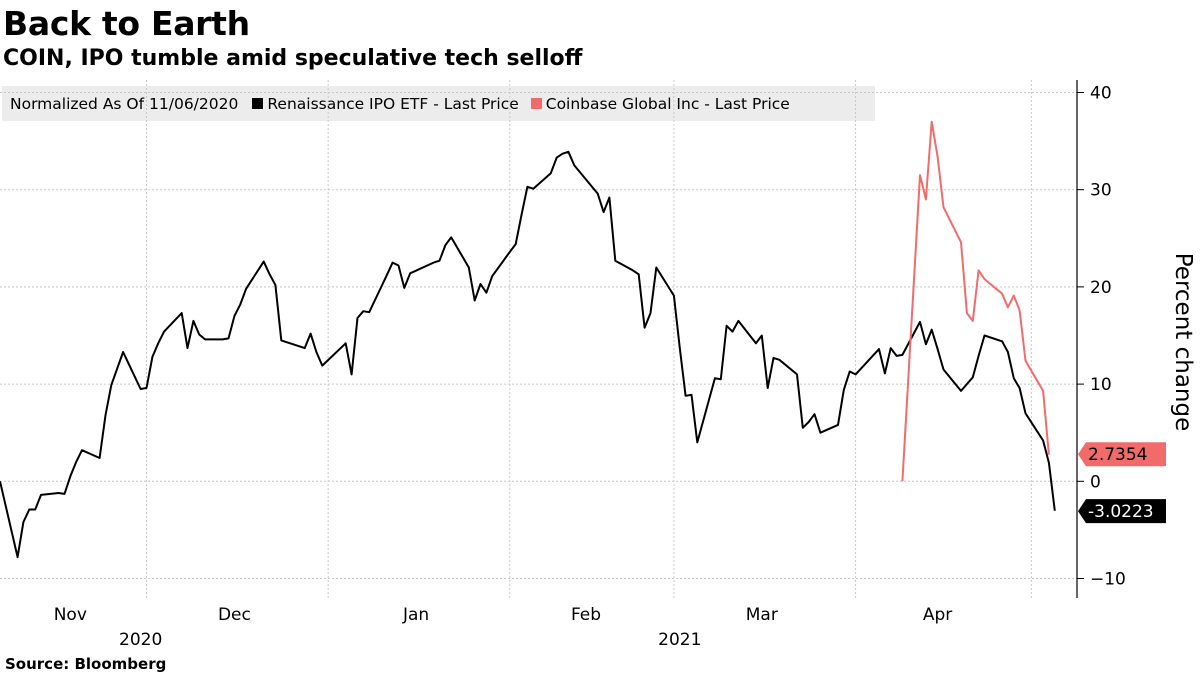 The image size is (1200, 675). Describe the element at coordinates (140, 640) in the screenshot. I see `x-year-label: 2020` at that location.